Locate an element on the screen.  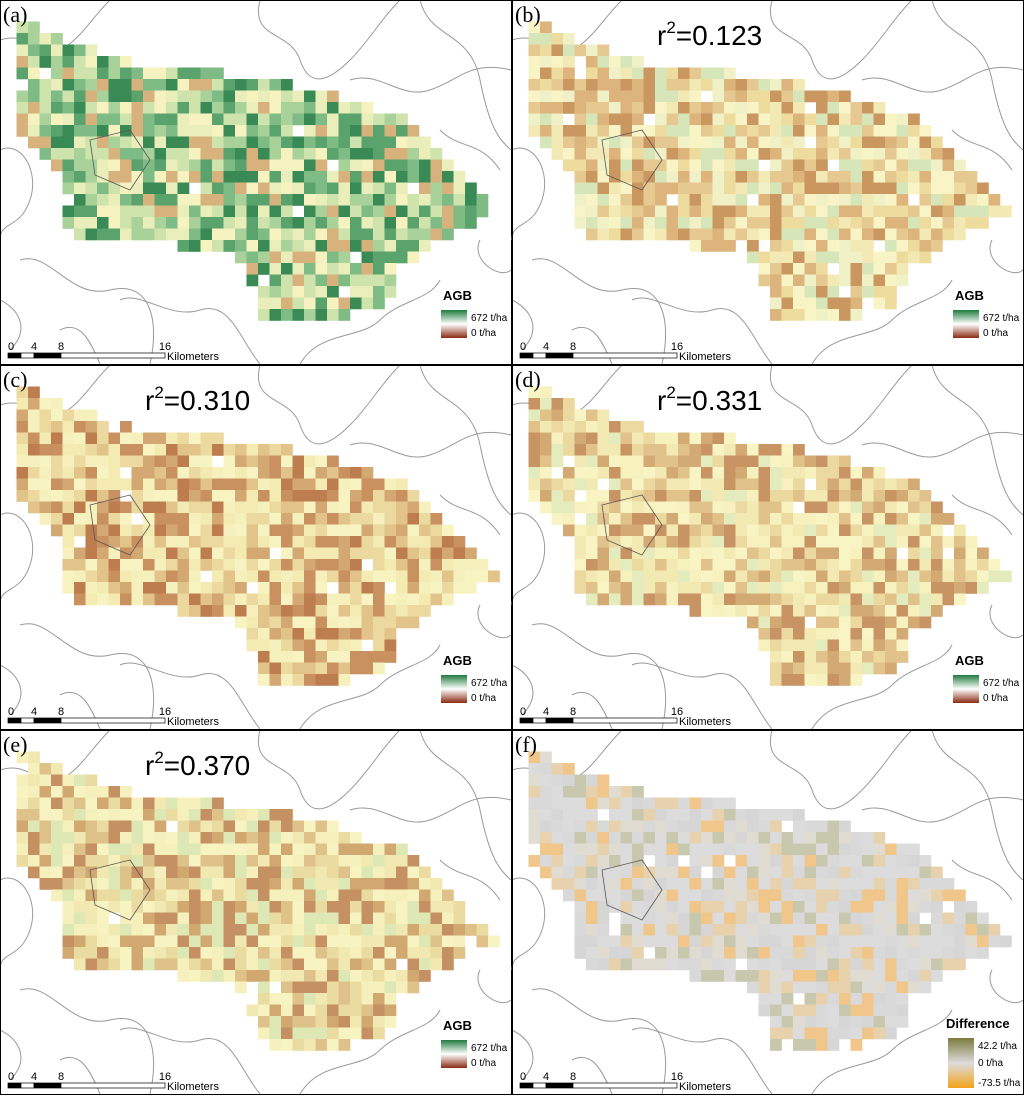
r-symbol: r is located at coordinates (661, 400).